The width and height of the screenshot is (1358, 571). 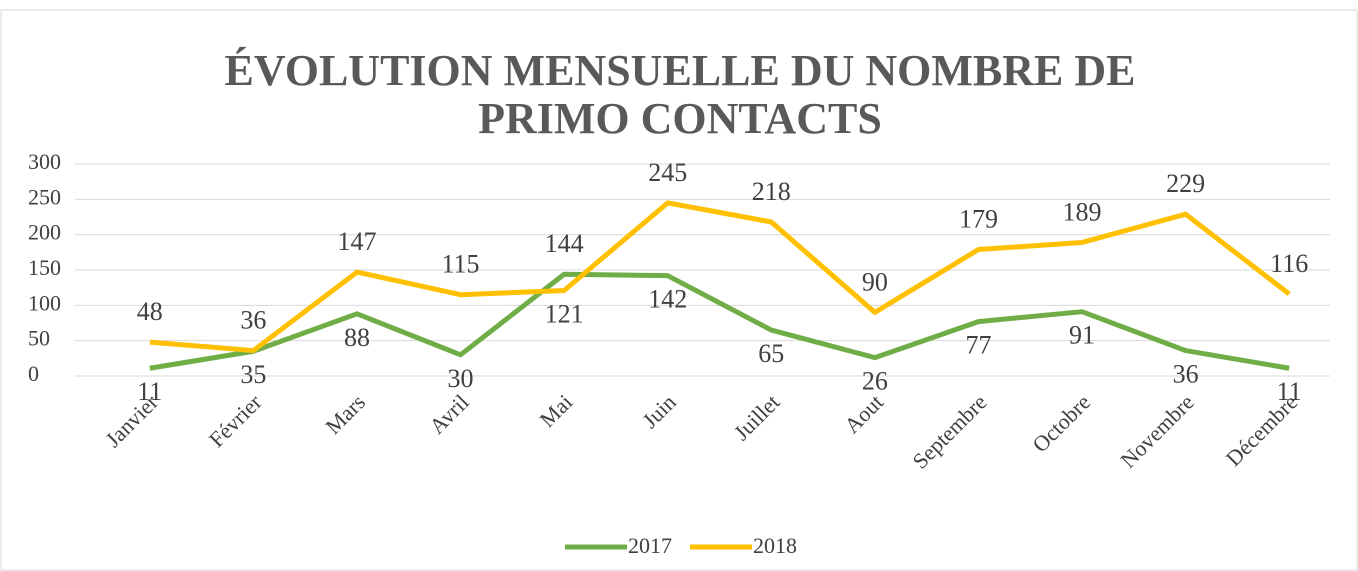 What do you see at coordinates (679, 70) in the screenshot?
I see `title-line: ÉVOLUTION MENSUELLE DU NOMBRE DE` at bounding box center [679, 70].